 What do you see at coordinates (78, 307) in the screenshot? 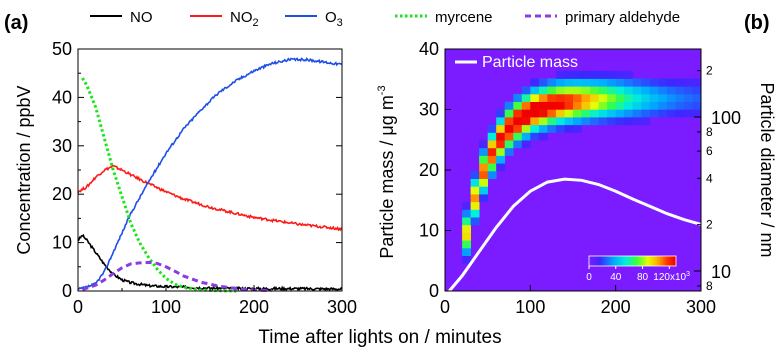
I see `x-tick-label: 0` at bounding box center [78, 307].